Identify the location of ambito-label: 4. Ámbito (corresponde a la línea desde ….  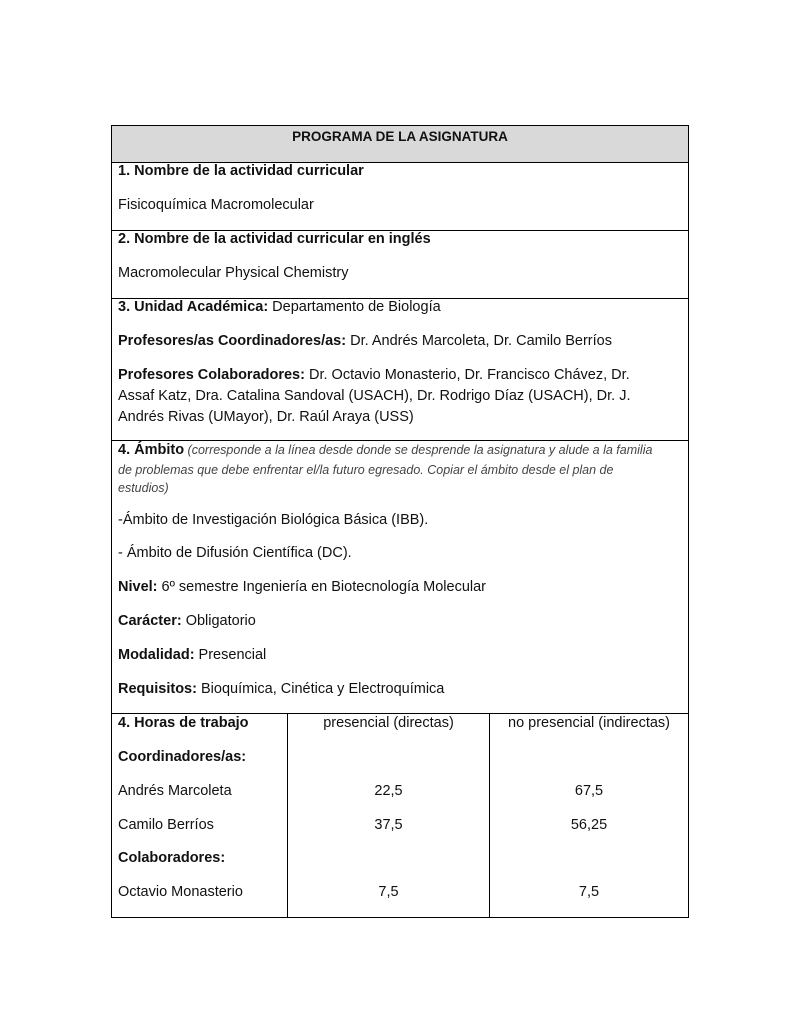
(385, 450).